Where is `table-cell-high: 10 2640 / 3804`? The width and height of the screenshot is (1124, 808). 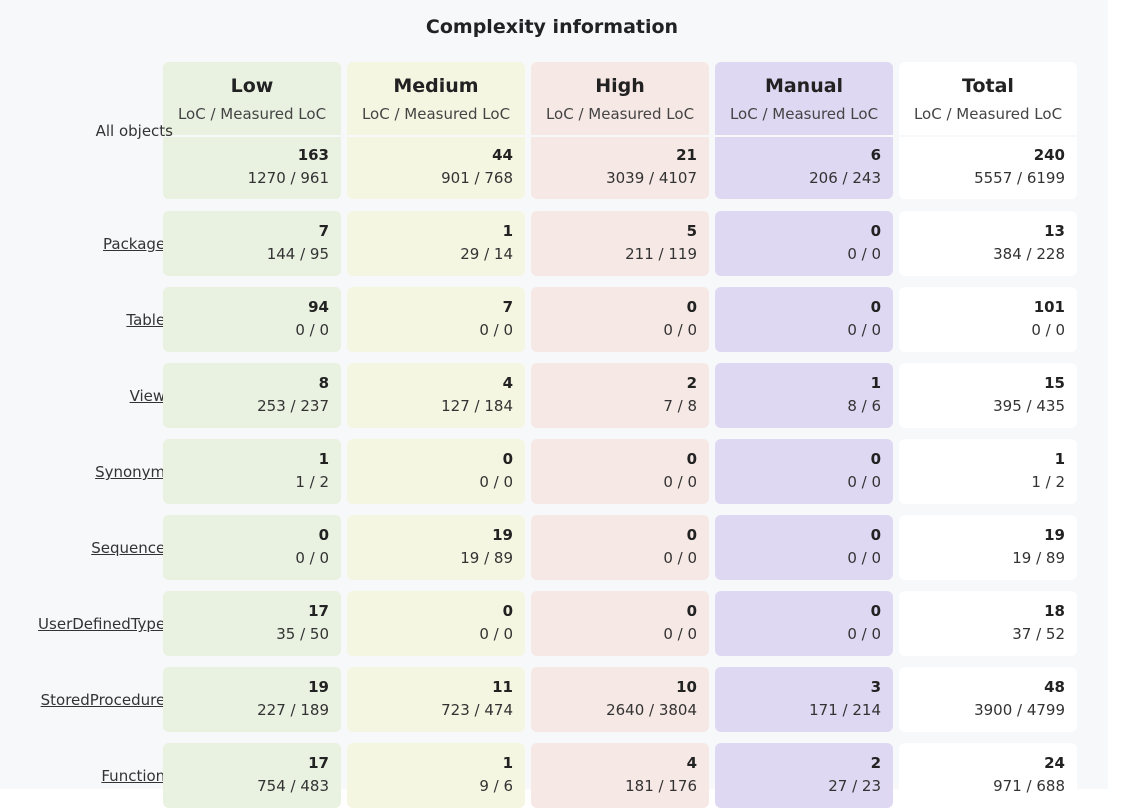 table-cell-high: 10 2640 / 3804 is located at coordinates (620, 699).